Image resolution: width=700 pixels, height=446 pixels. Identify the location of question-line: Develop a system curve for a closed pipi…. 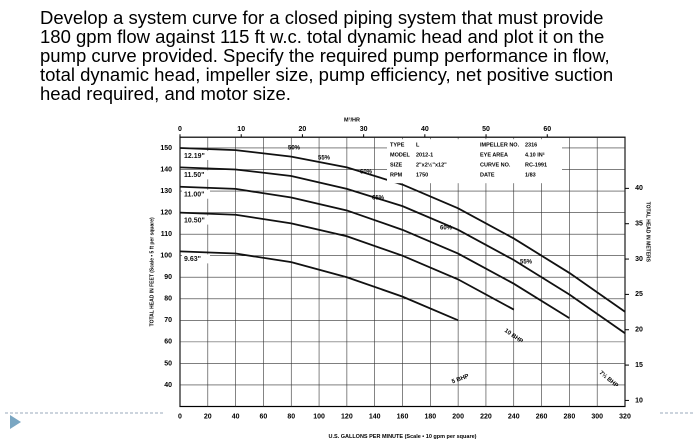
(322, 17).